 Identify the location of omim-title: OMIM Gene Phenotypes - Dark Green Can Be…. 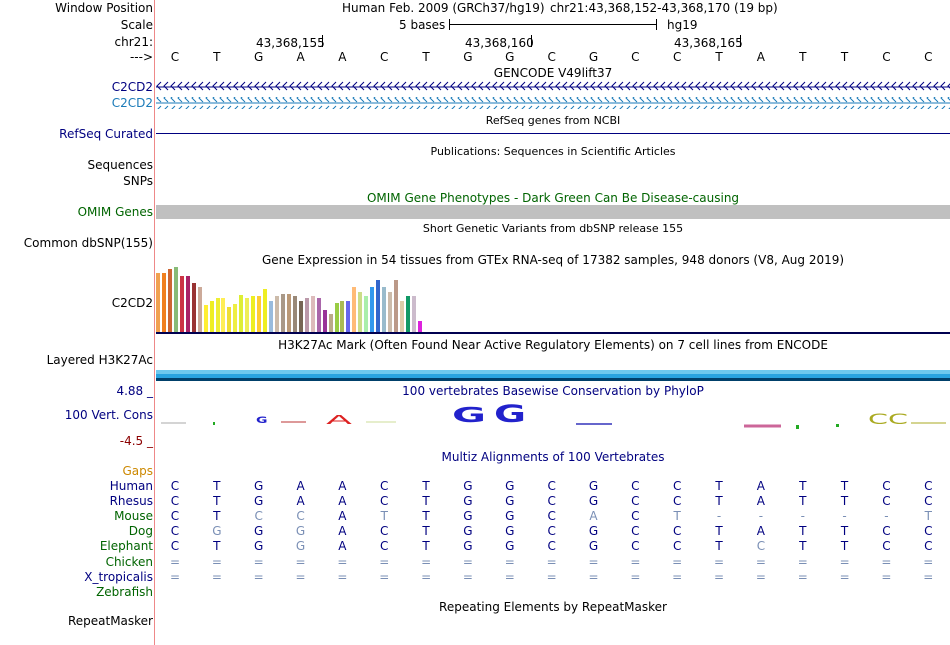
(553, 198).